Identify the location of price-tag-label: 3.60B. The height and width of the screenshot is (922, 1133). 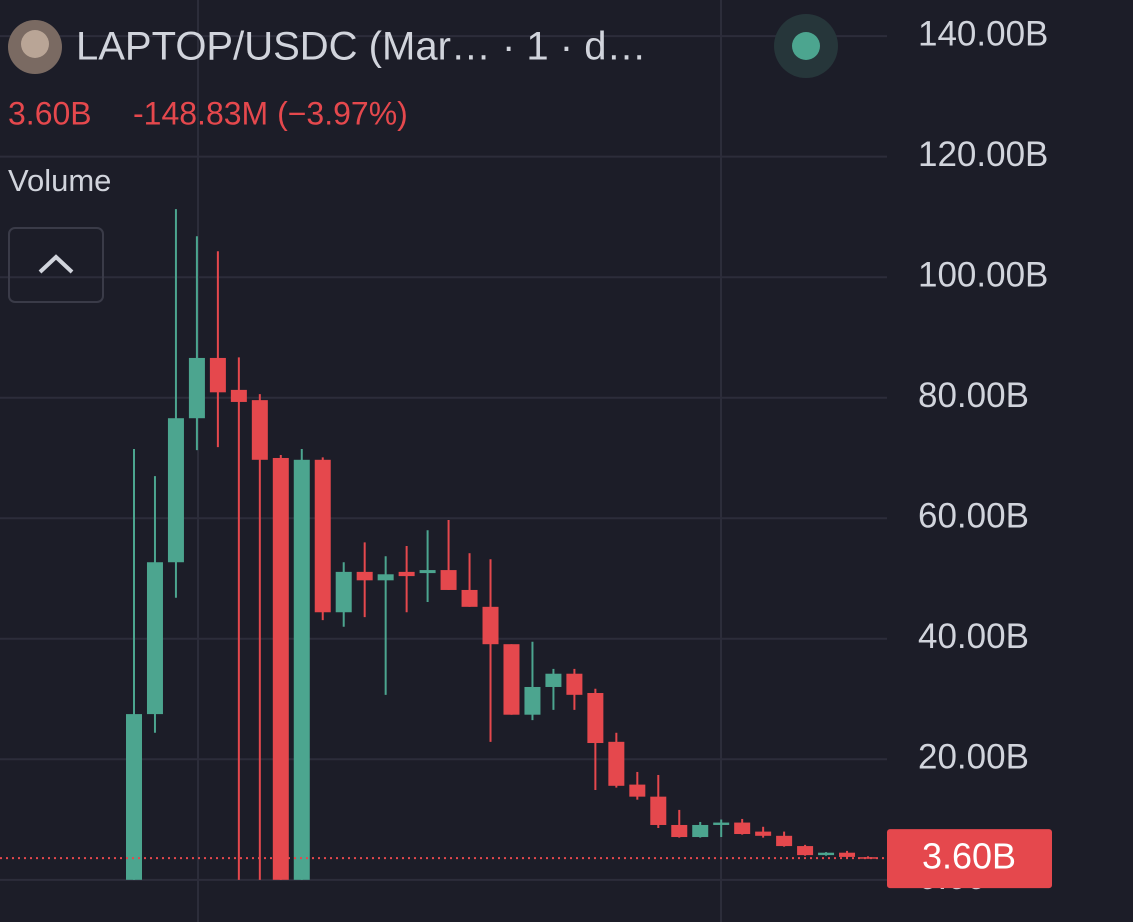
(969, 856).